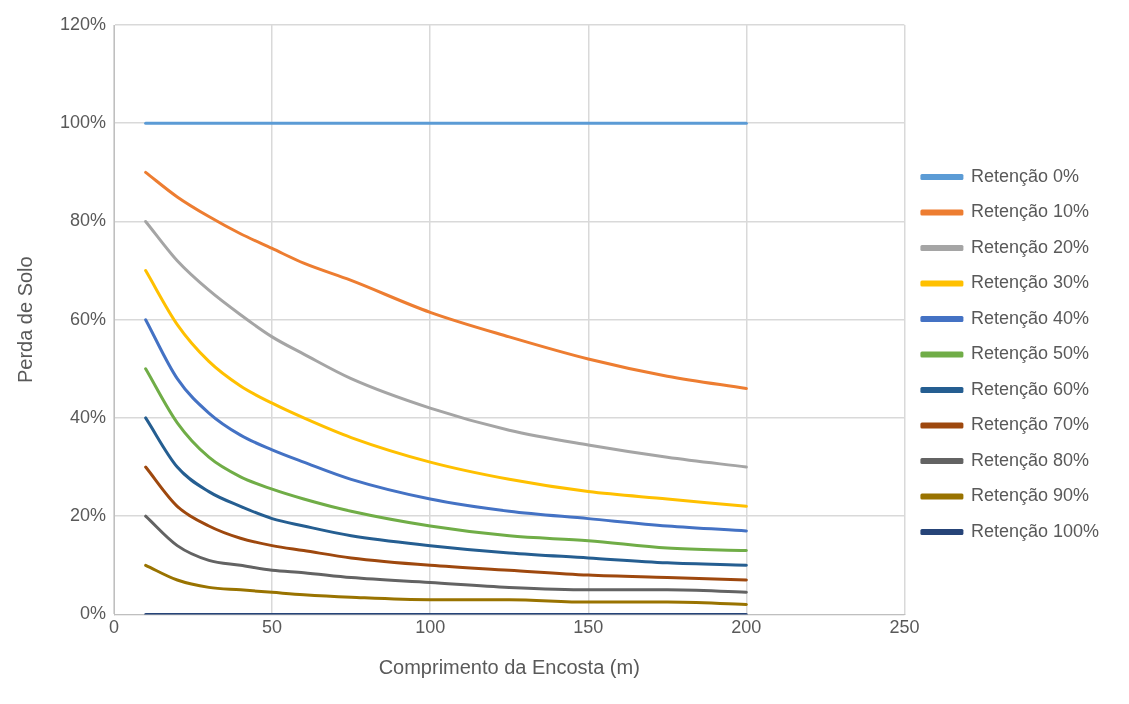  I want to click on y-tick-label: 60%, so click(88, 318).